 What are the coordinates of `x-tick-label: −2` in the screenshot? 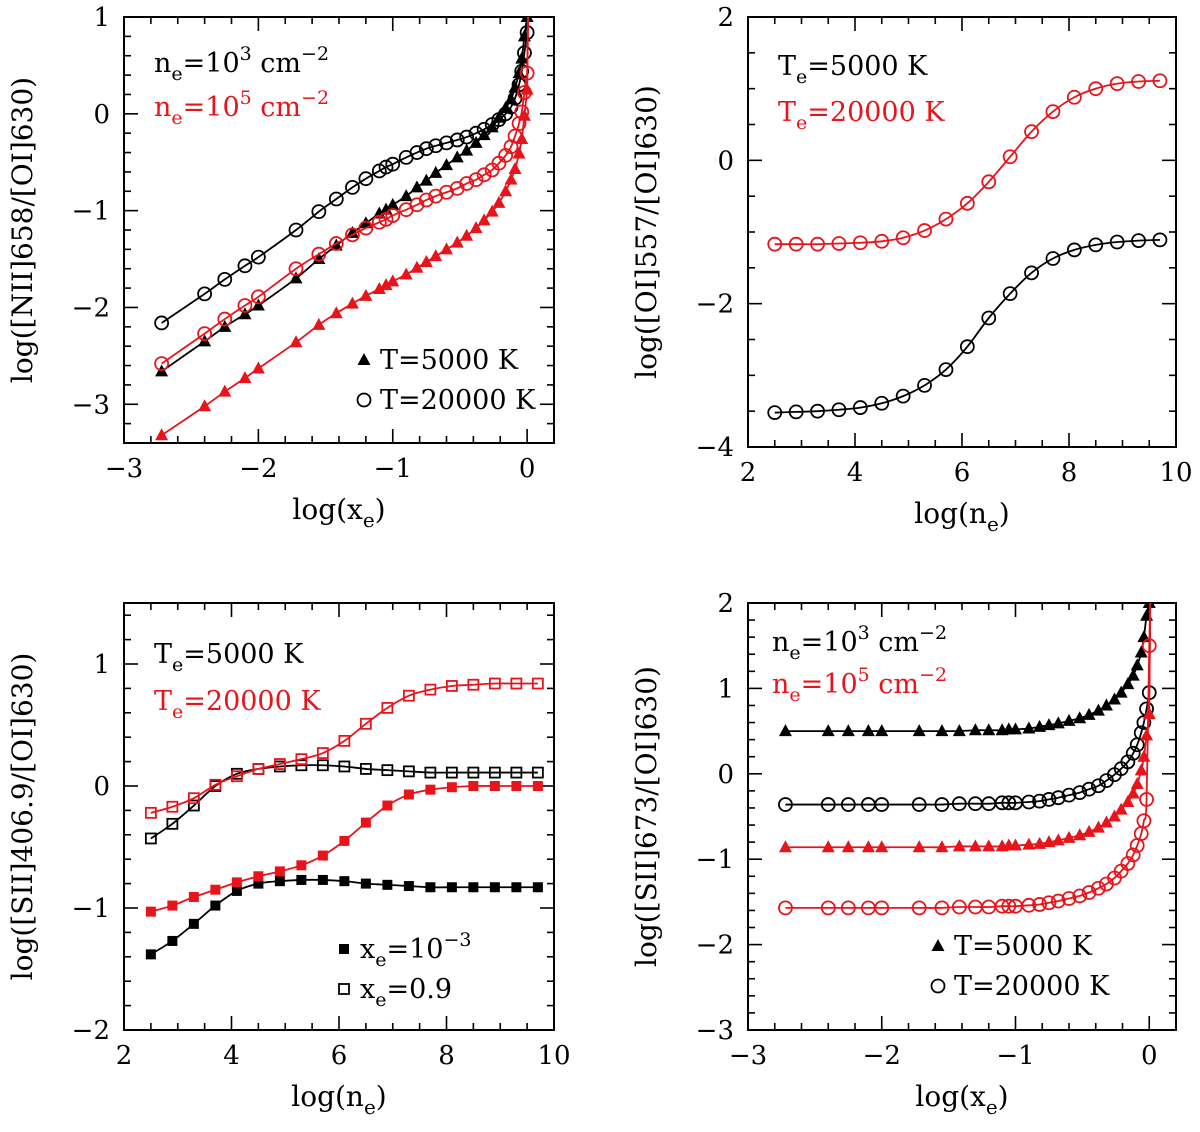 It's located at (882, 1056).